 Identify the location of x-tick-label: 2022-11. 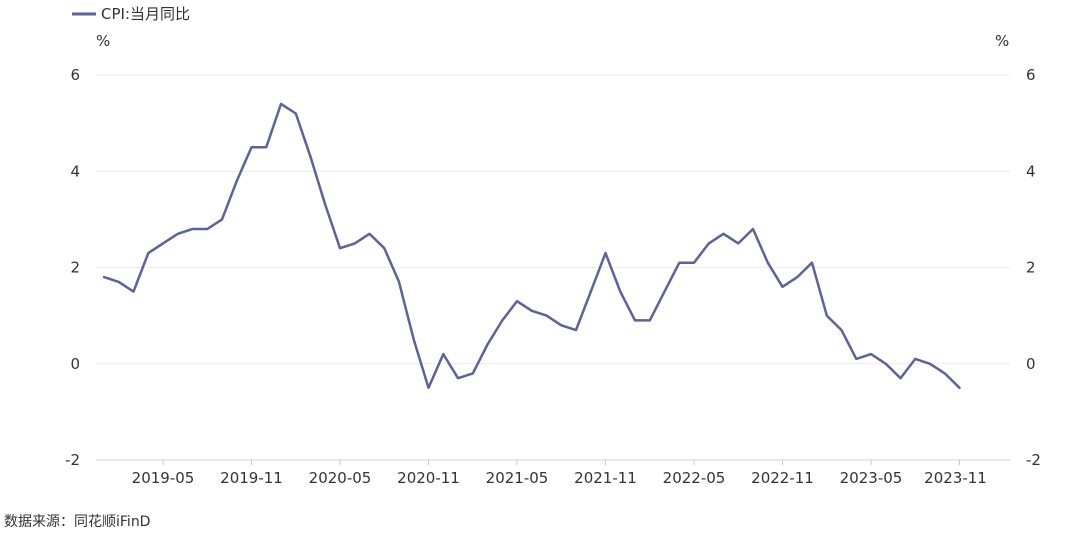
(782, 478).